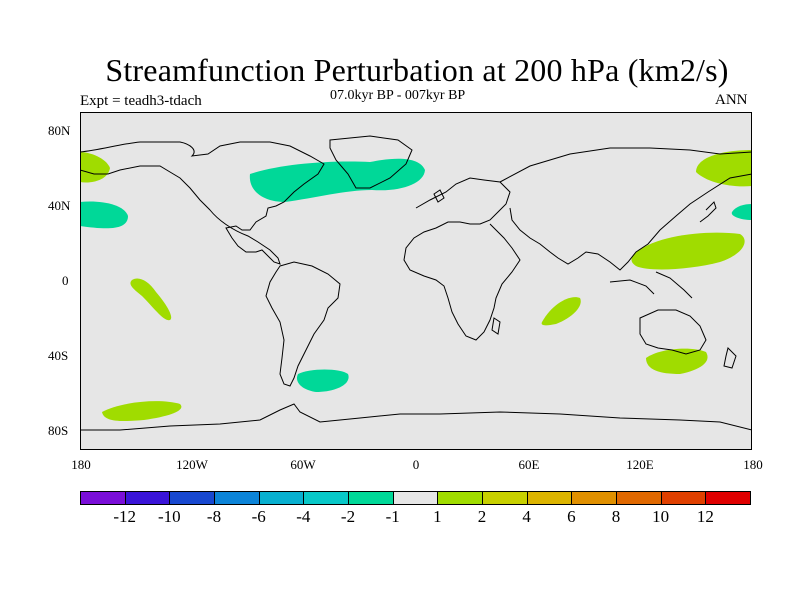  What do you see at coordinates (65, 280) in the screenshot?
I see `lat-label-0: 0` at bounding box center [65, 280].